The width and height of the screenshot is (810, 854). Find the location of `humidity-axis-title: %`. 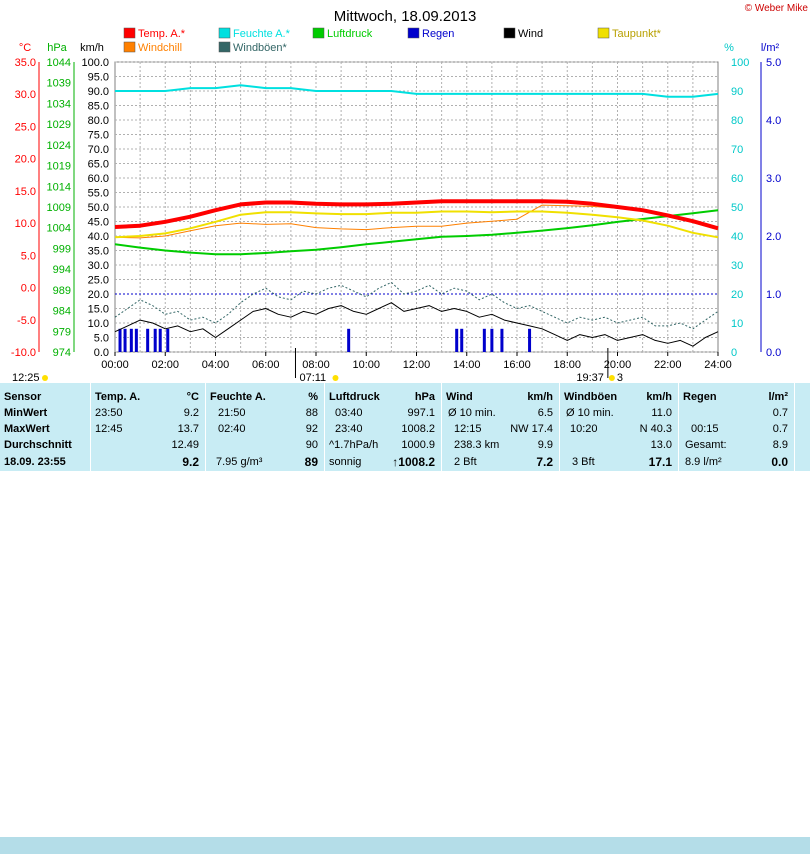

humidity-axis-title: % is located at coordinates (729, 48).